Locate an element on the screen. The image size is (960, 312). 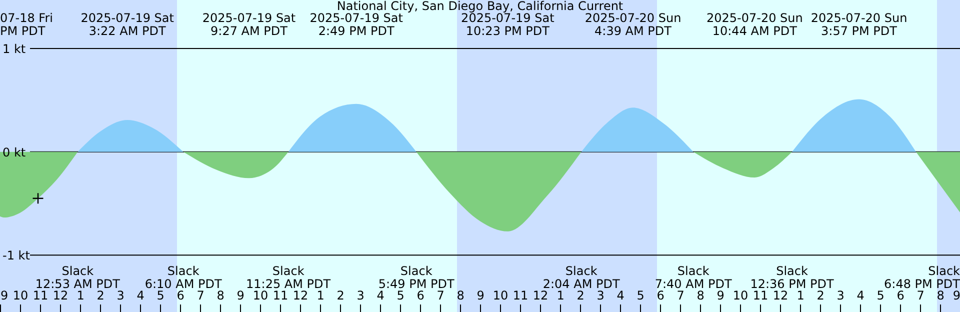
annotation: 2025-07-19 Sat 2:49 PM PDT is located at coordinates (357, 24).